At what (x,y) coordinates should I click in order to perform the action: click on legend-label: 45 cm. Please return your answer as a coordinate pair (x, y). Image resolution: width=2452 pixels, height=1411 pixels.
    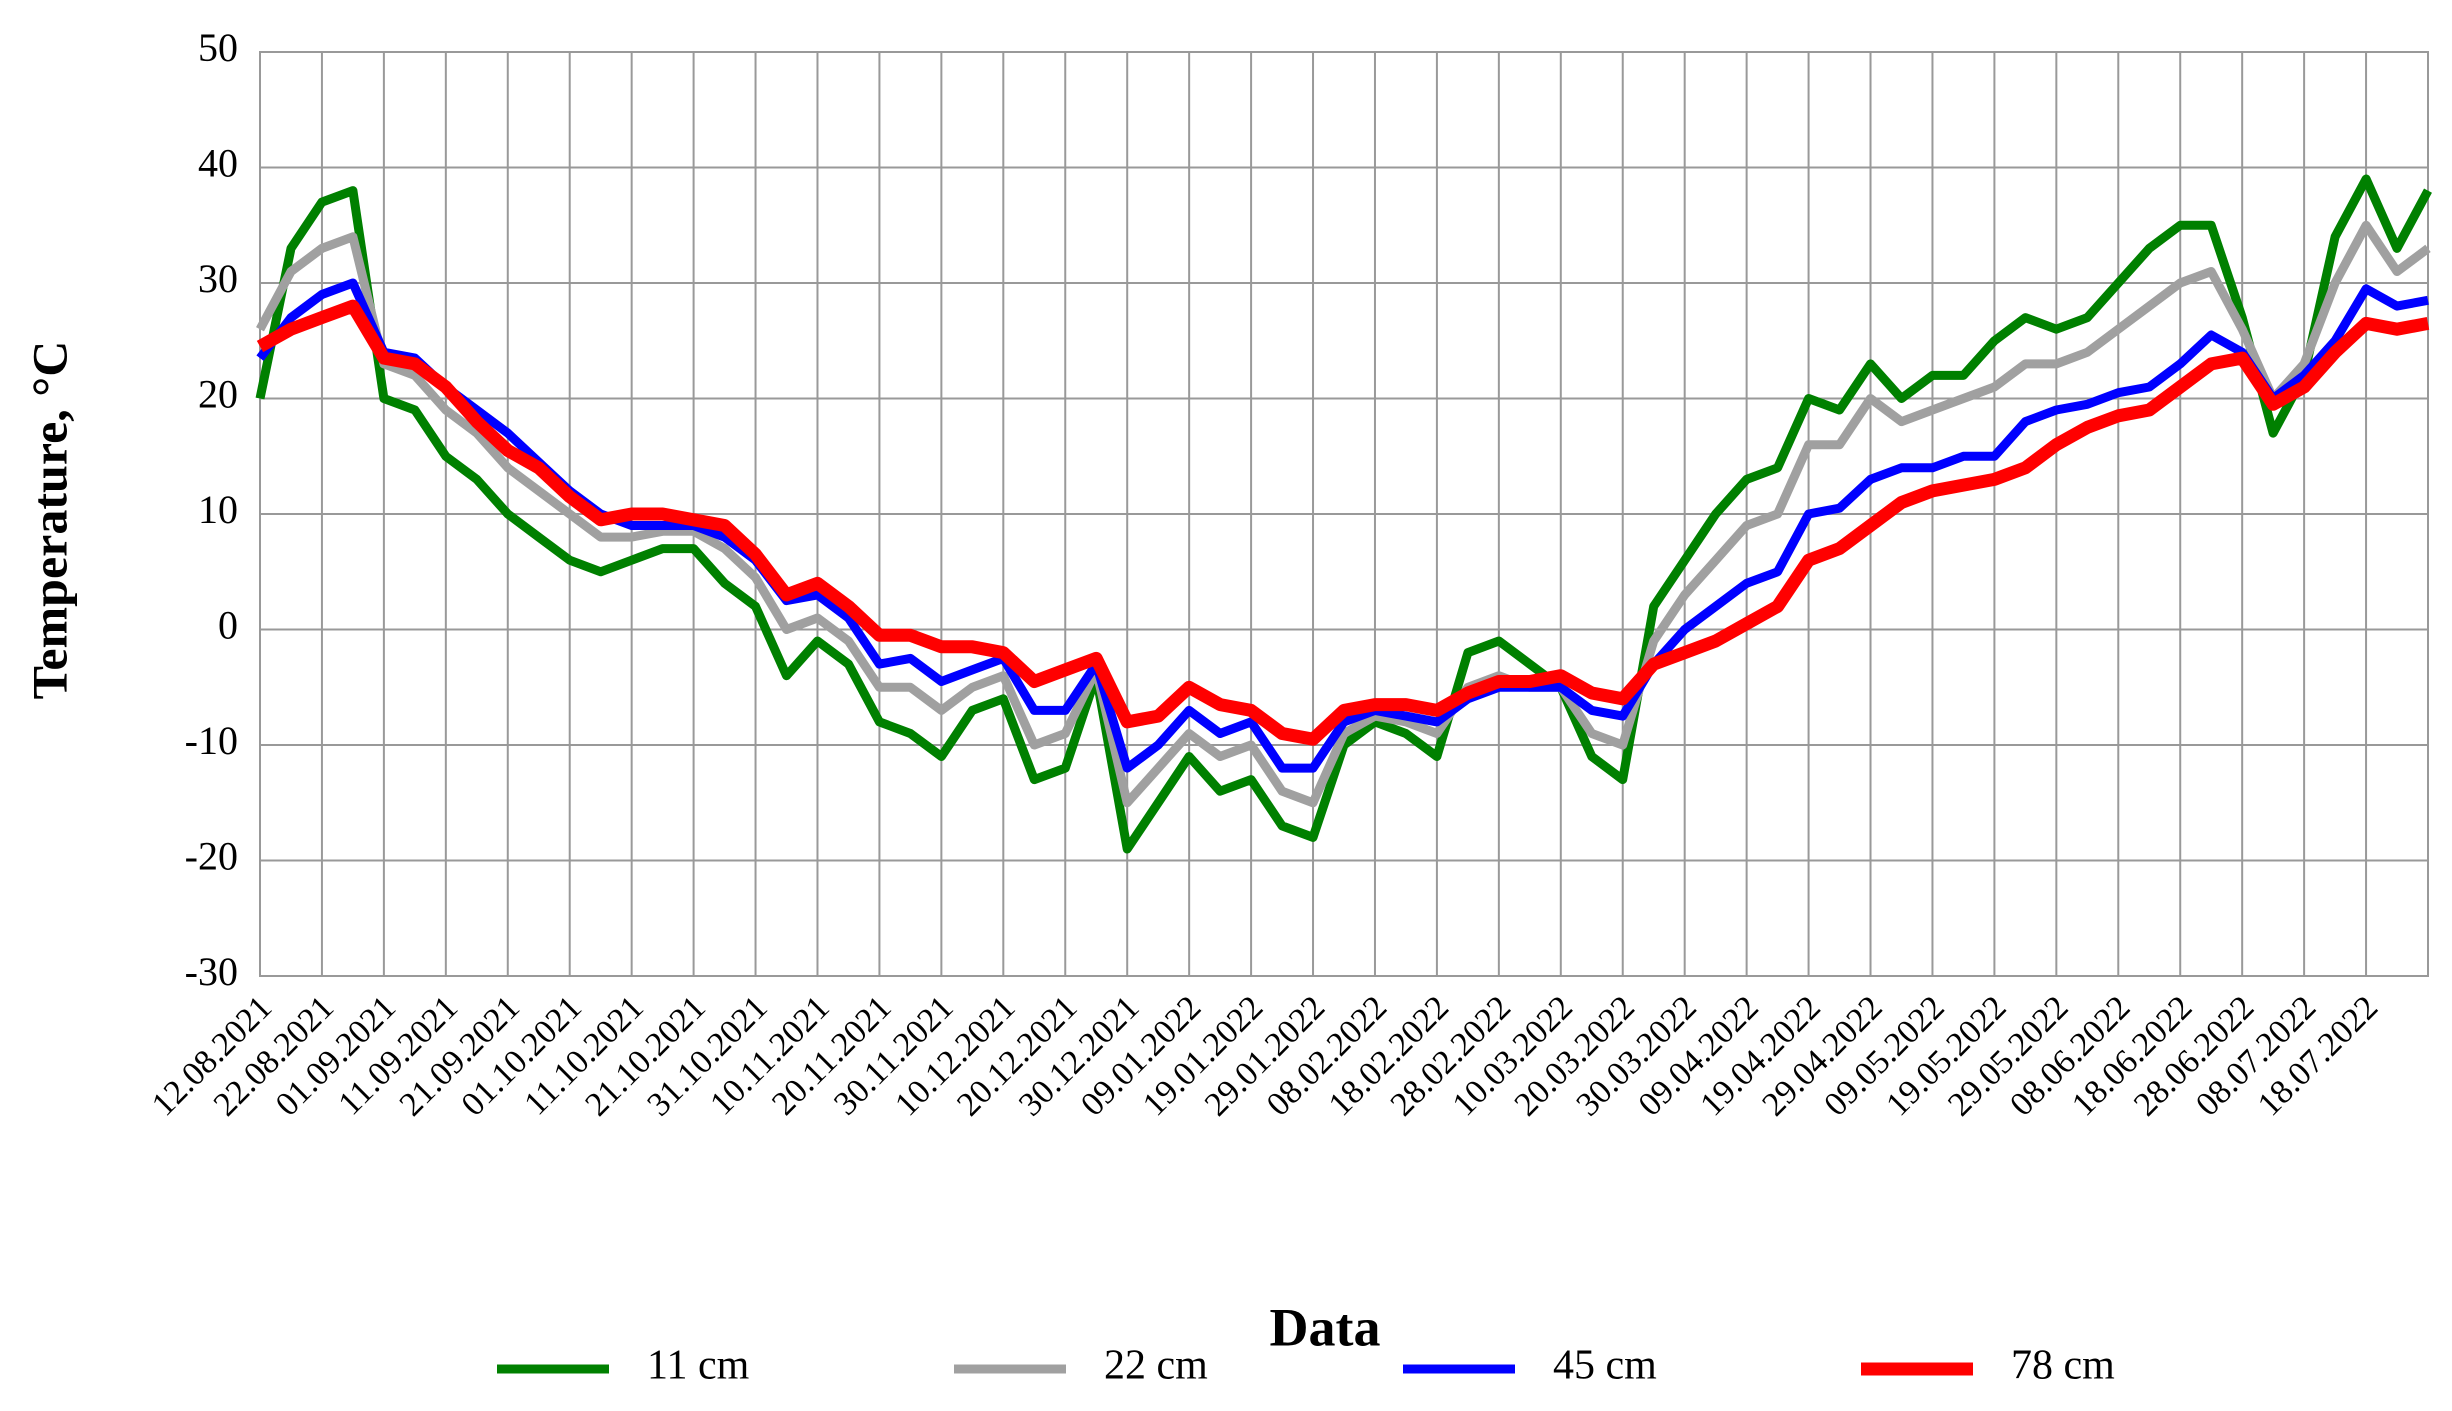
    Looking at the image, I should click on (1605, 1366).